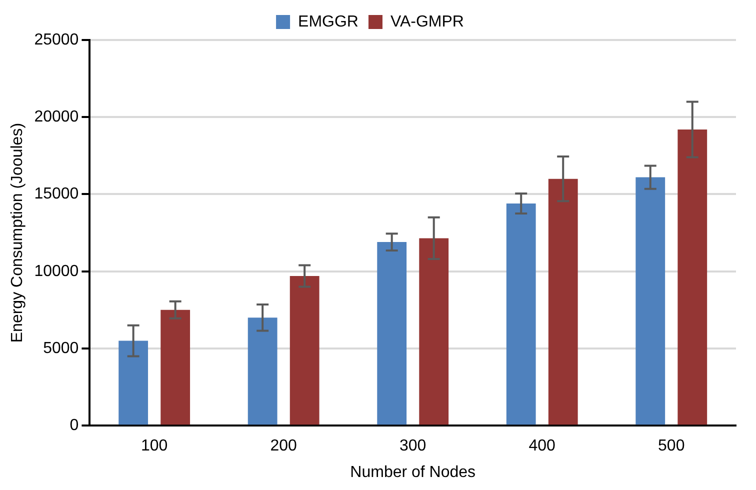  What do you see at coordinates (61, 348) in the screenshot?
I see `y-tick-label: 5000` at bounding box center [61, 348].